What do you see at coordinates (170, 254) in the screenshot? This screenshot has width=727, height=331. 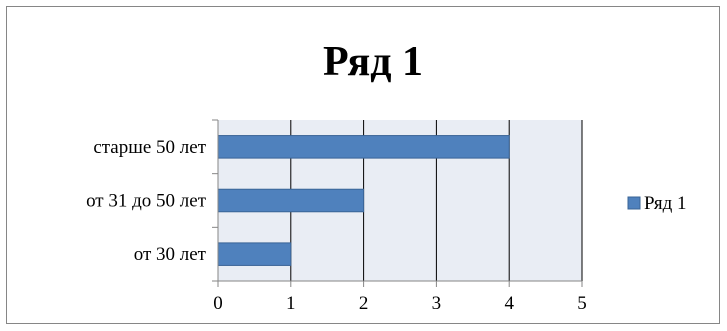 I see `category-label: от 30 лет` at bounding box center [170, 254].